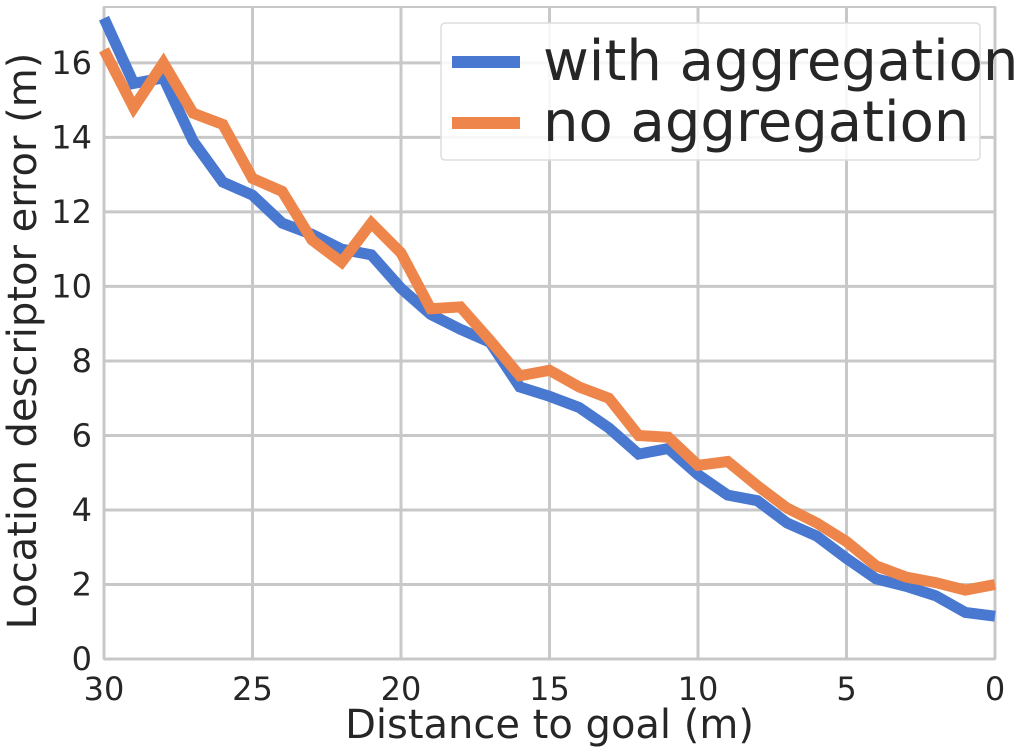  Describe the element at coordinates (82, 659) in the screenshot. I see `y-tick-label: 0` at that location.